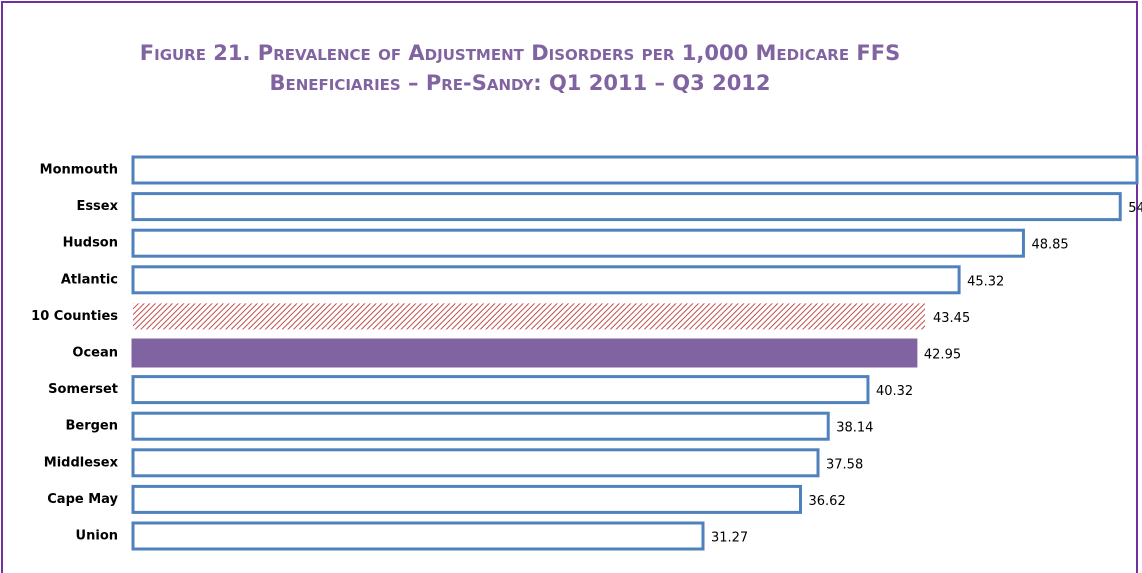 This screenshot has width=1142, height=573. I want to click on value-label: 36.62, so click(827, 501).